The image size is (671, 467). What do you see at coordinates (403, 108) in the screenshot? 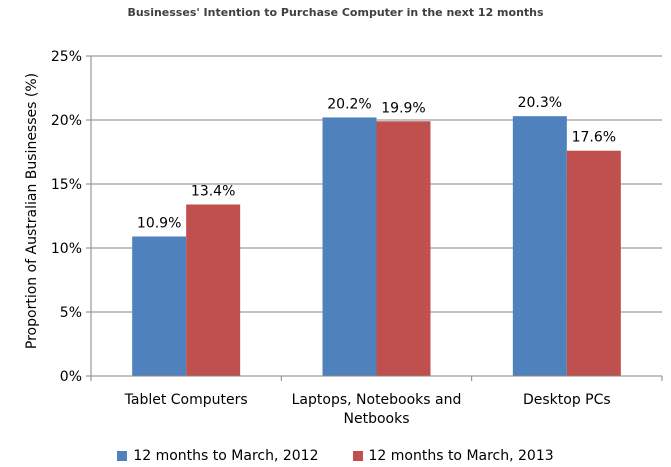
I see `data-label-1-1: 19.9%` at bounding box center [403, 108].